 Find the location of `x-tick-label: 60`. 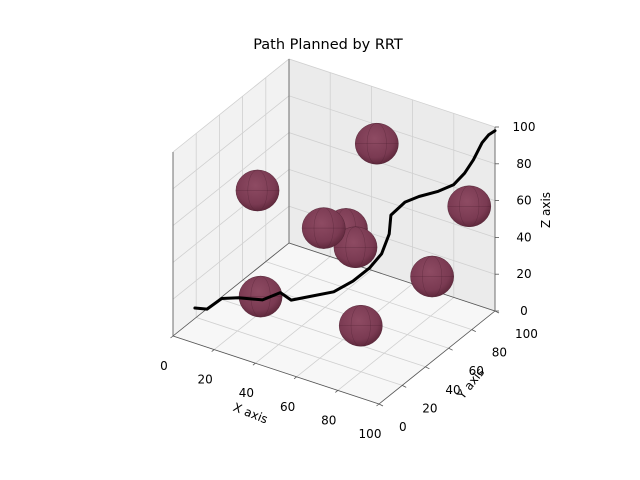

x-tick-label: 60 is located at coordinates (287, 407).